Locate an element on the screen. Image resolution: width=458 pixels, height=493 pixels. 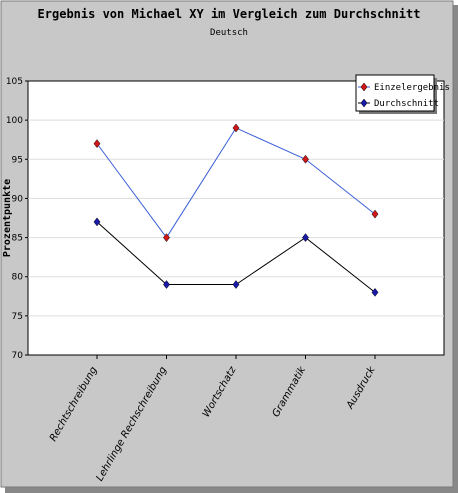
legend: Einzelergebnis Durchschnitt is located at coordinates (402, 94).